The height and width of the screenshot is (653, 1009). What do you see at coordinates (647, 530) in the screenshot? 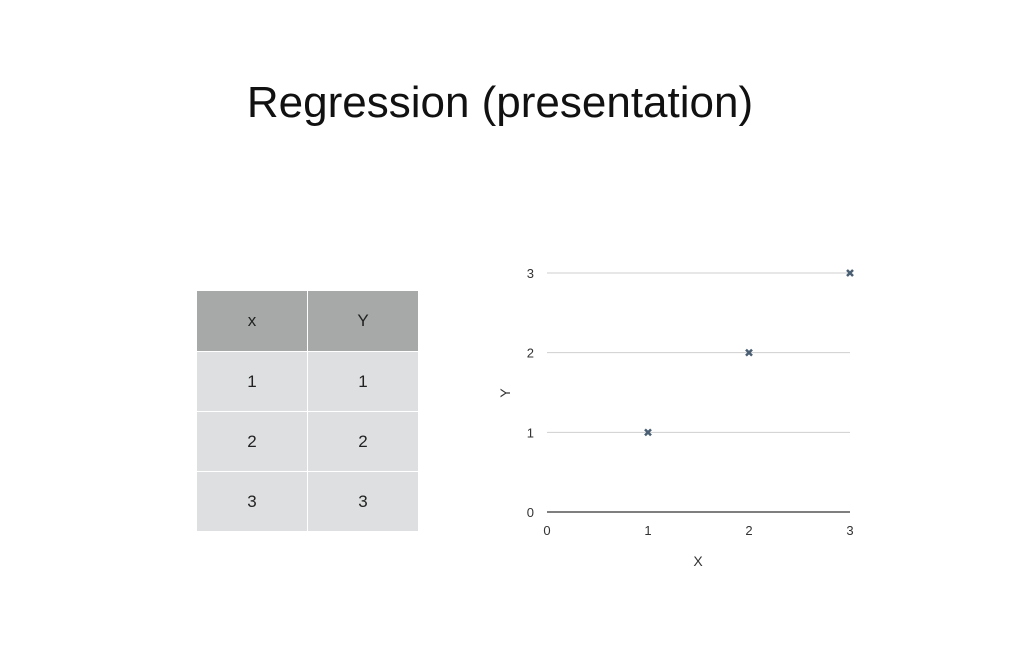
I see `x-tick-label: 1` at bounding box center [647, 530].